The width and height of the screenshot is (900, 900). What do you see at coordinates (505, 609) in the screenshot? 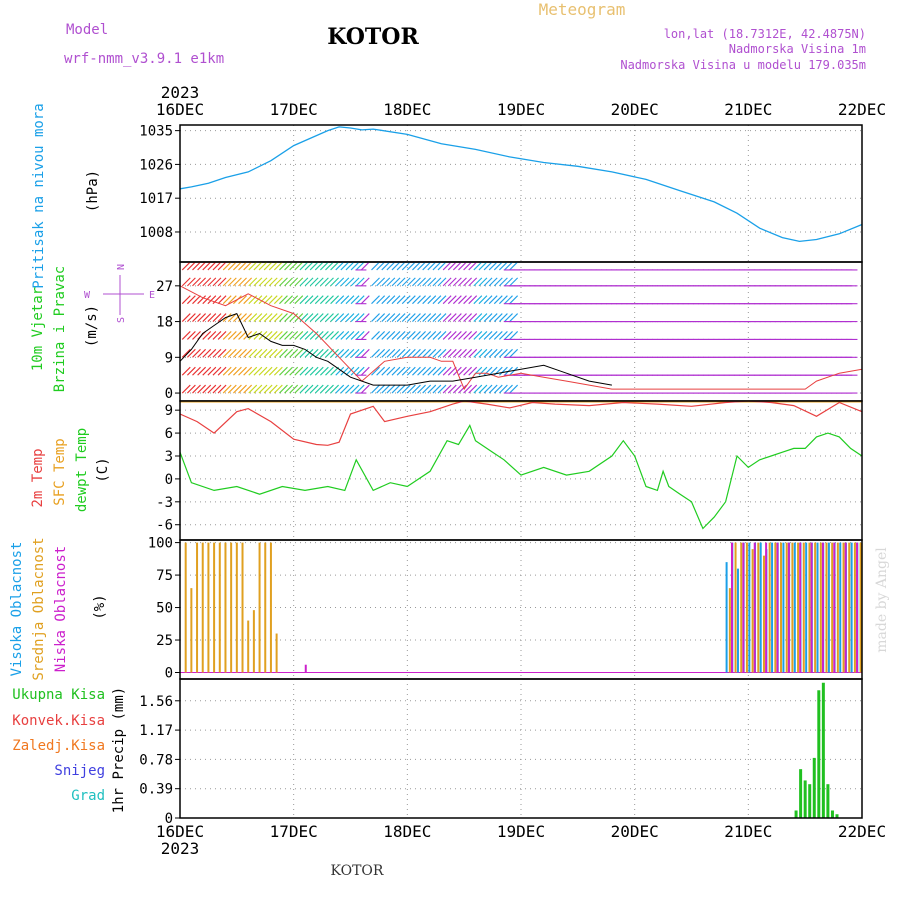
I see `cloud-panel: 0 25 50 75 100` at bounding box center [505, 609].